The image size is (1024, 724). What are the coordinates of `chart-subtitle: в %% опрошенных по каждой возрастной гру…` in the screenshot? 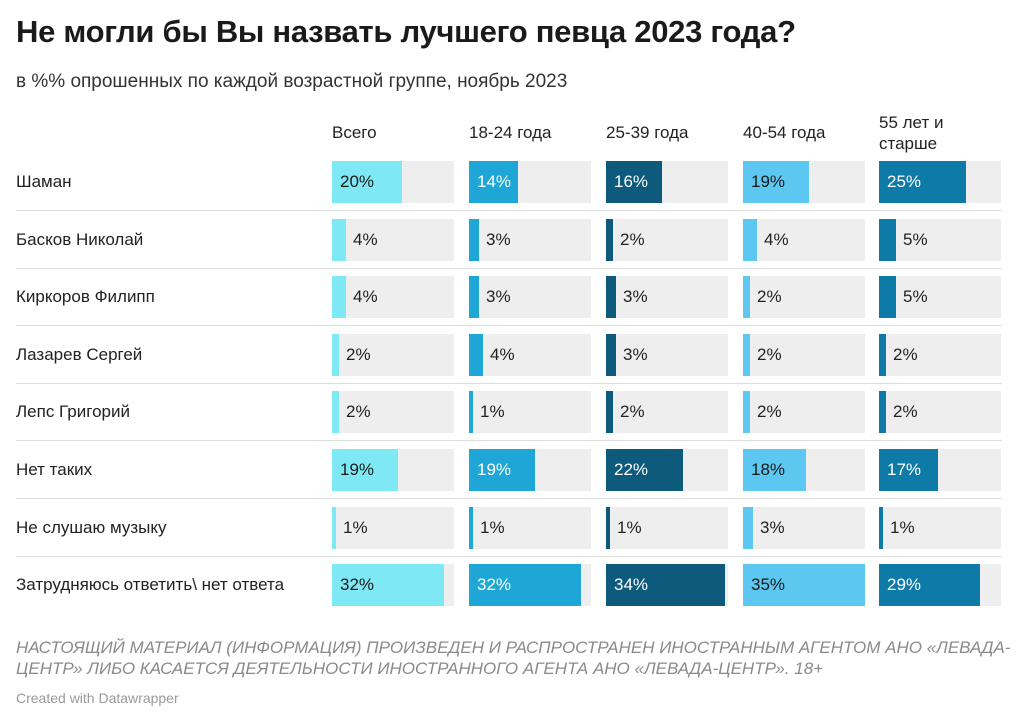 It's located at (292, 81).